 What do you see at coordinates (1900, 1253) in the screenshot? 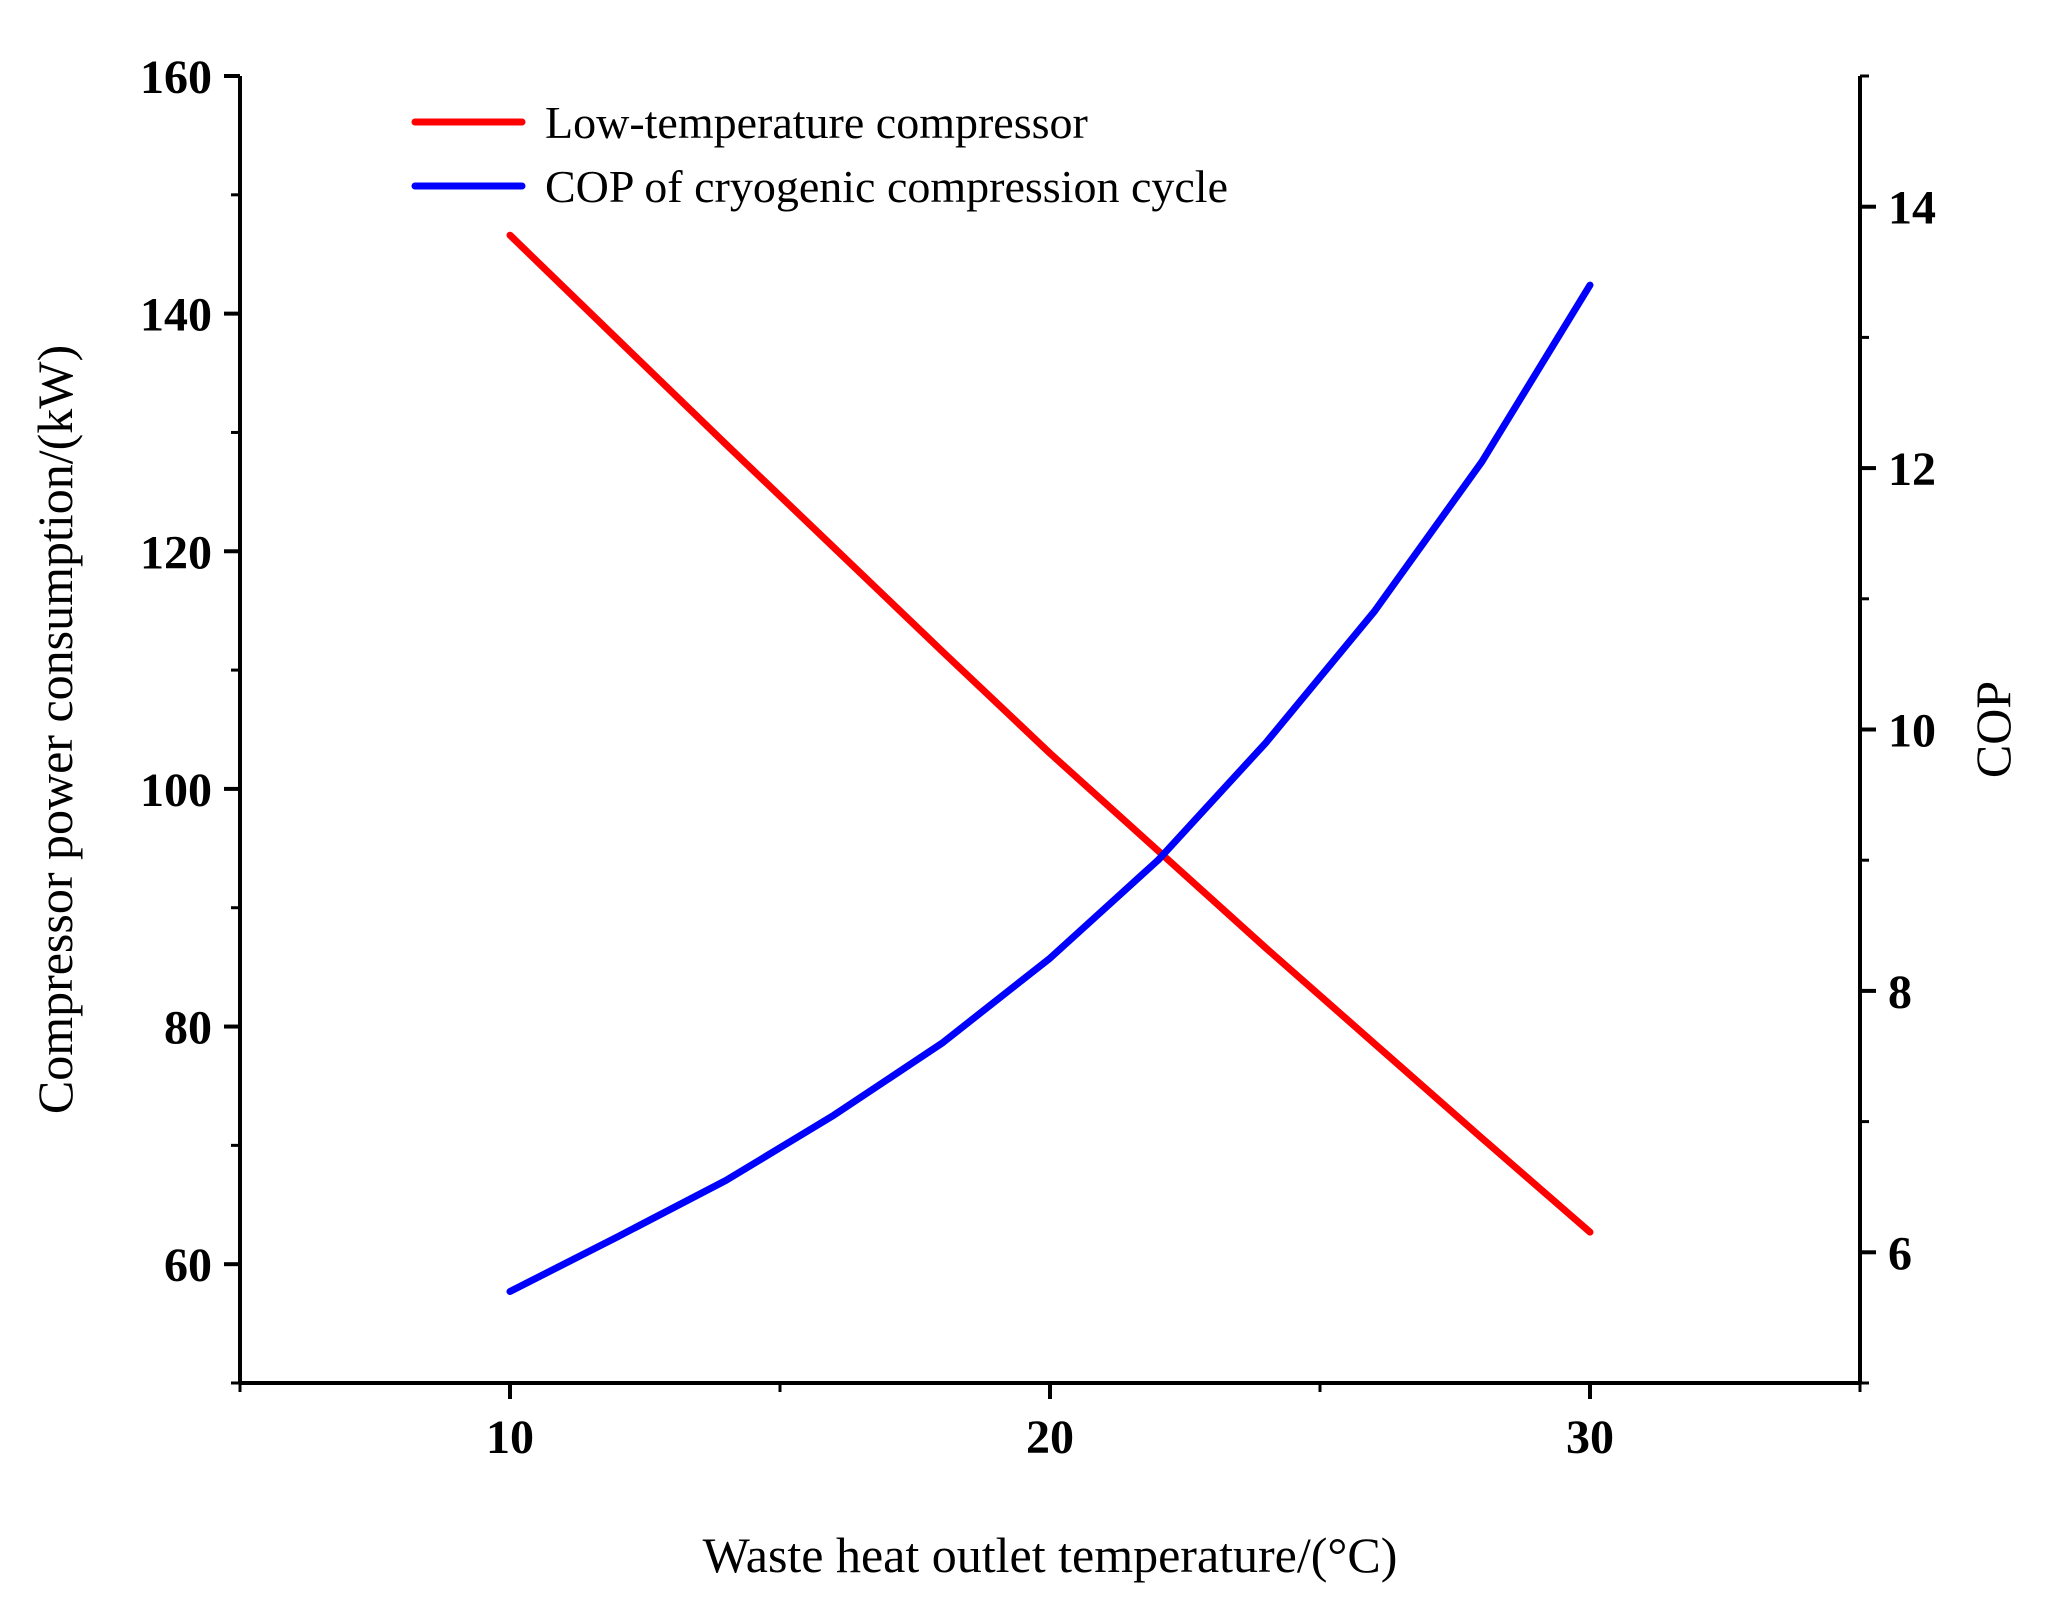
I see `right-y-tick-label: 6` at bounding box center [1900, 1253].